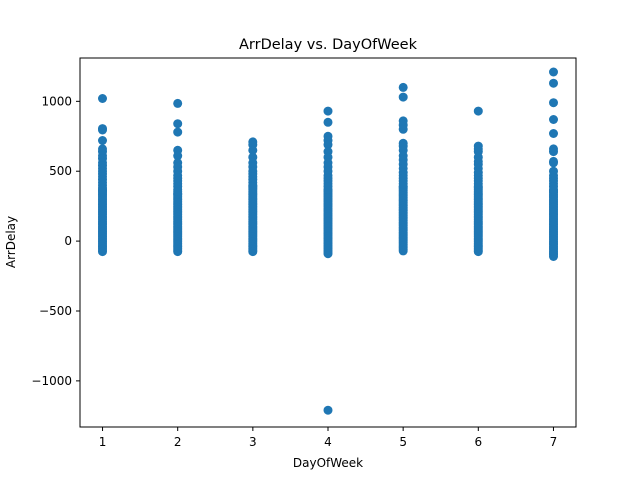  Describe the element at coordinates (328, 463) in the screenshot. I see `x-axis-label: DayOfWeek` at that location.